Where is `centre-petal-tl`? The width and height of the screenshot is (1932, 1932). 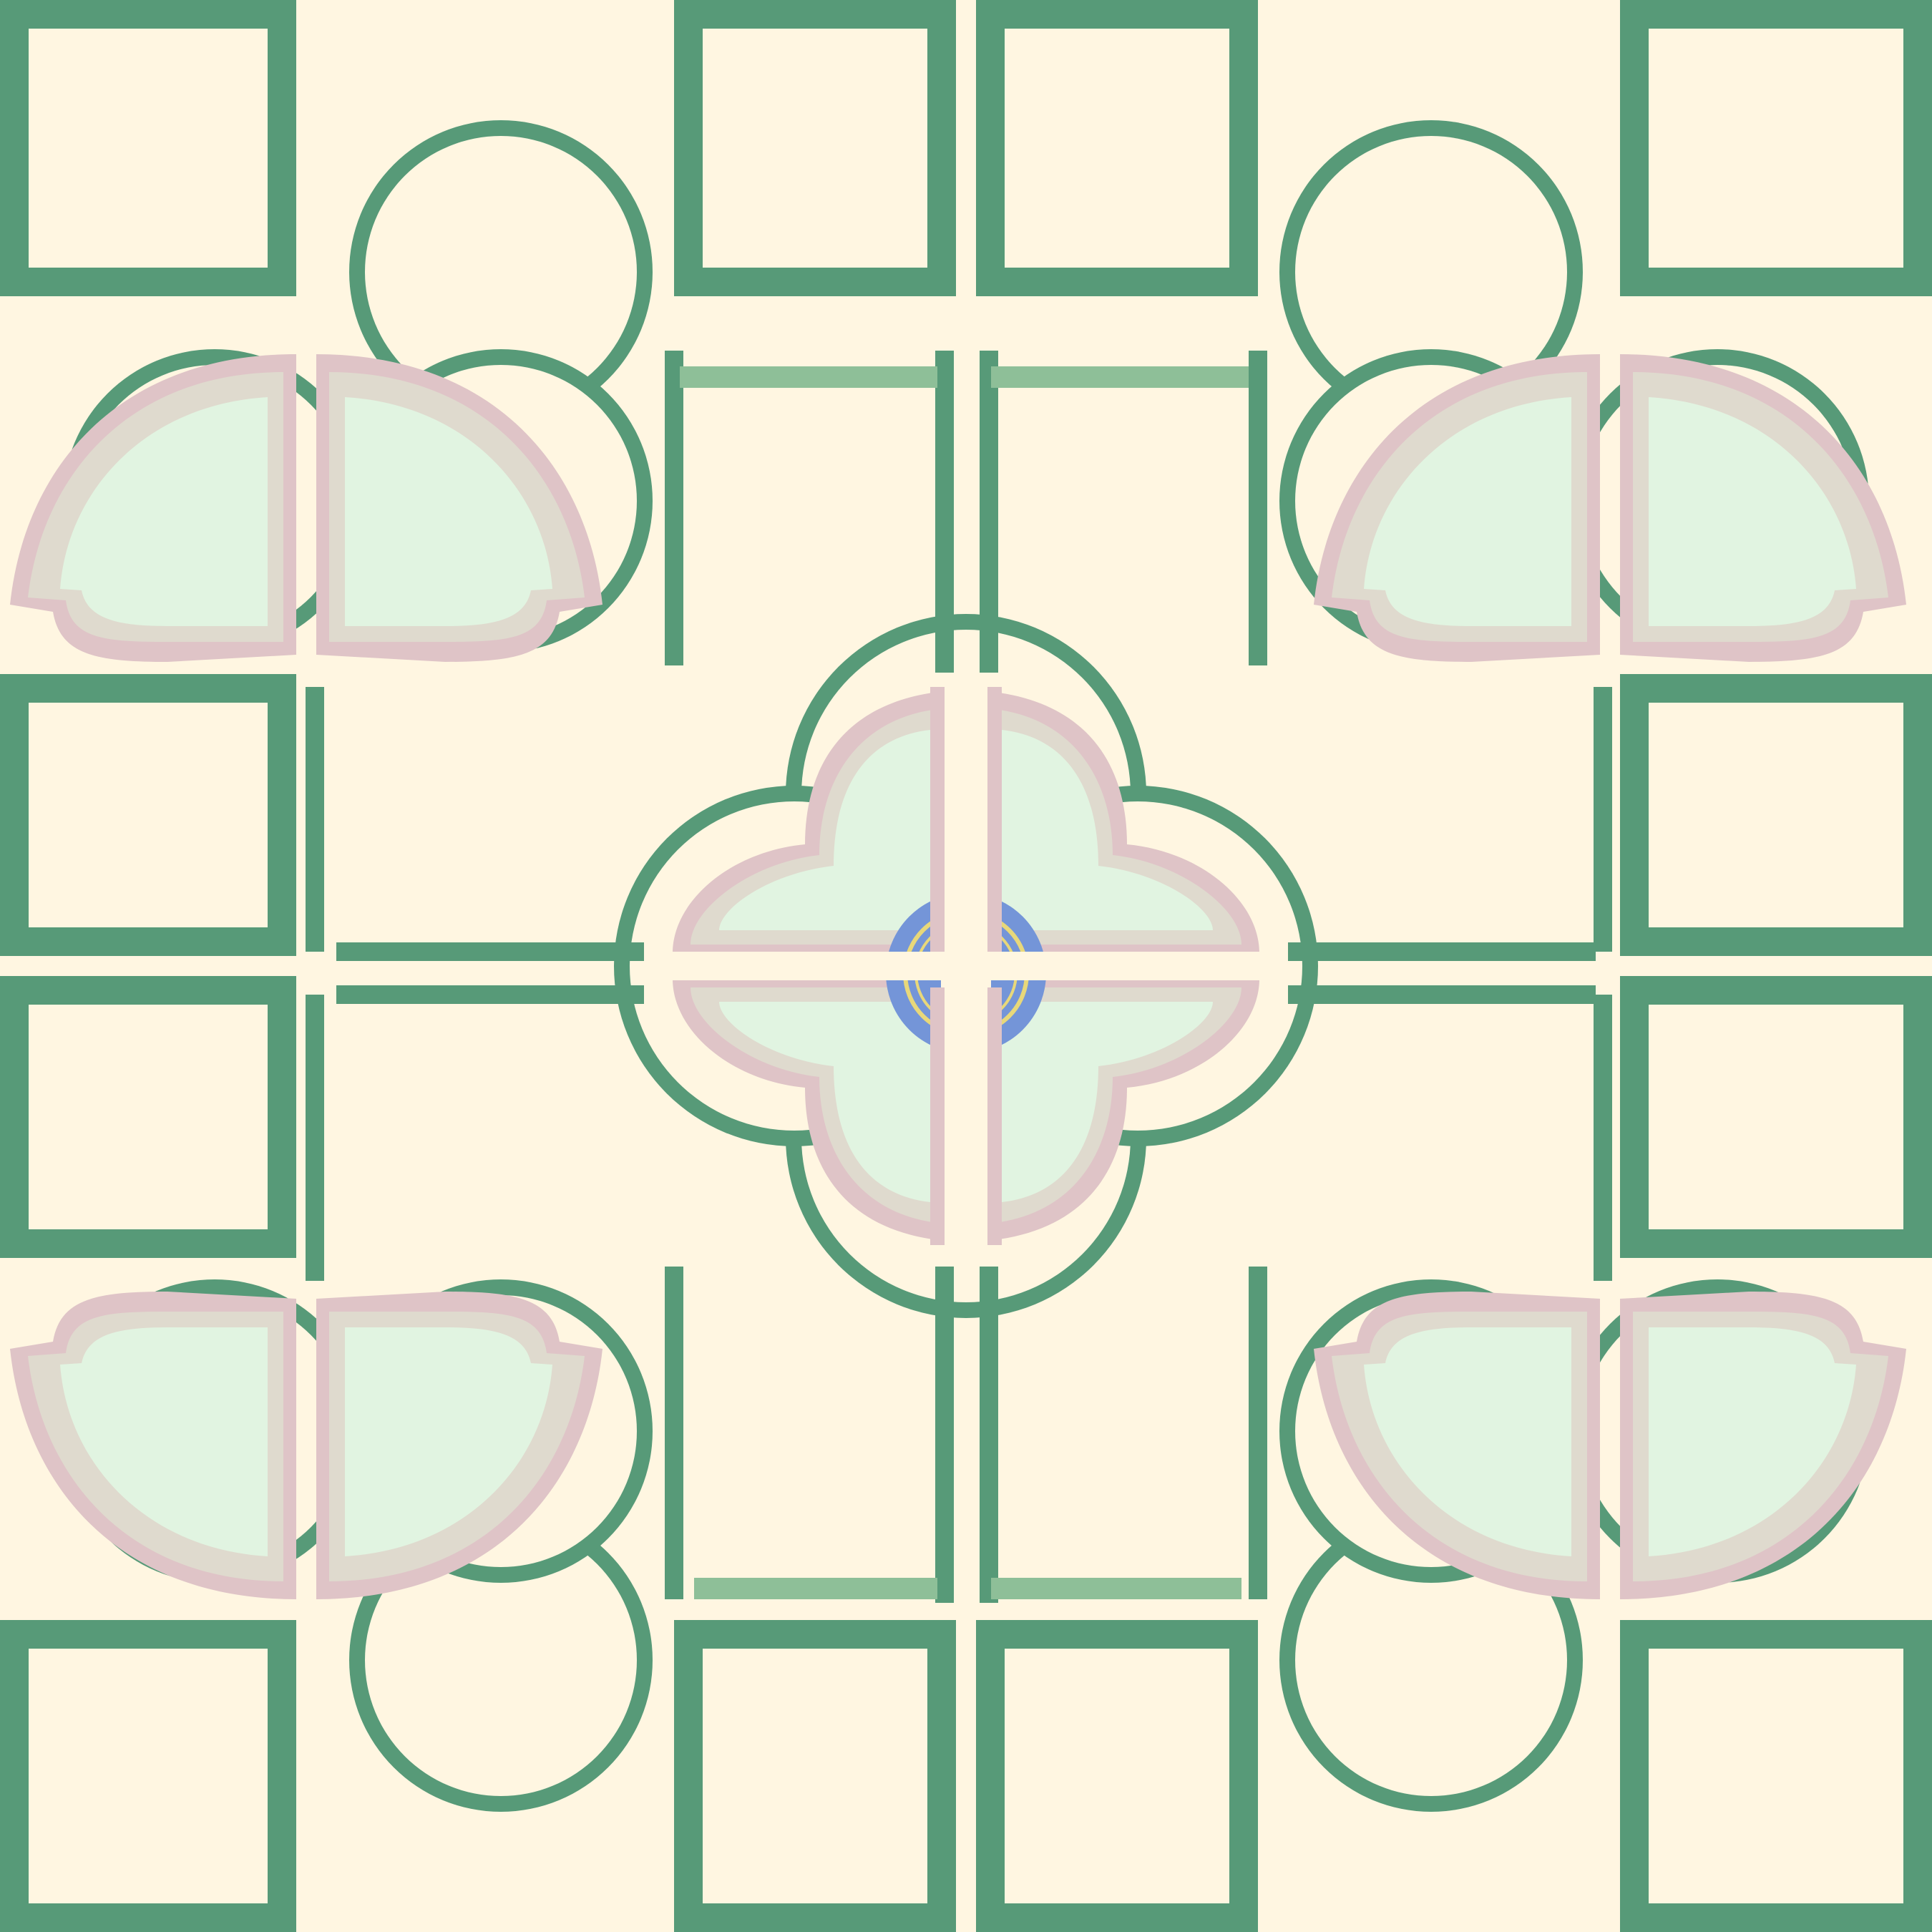
centre-petal-tl is located at coordinates (813, 822).